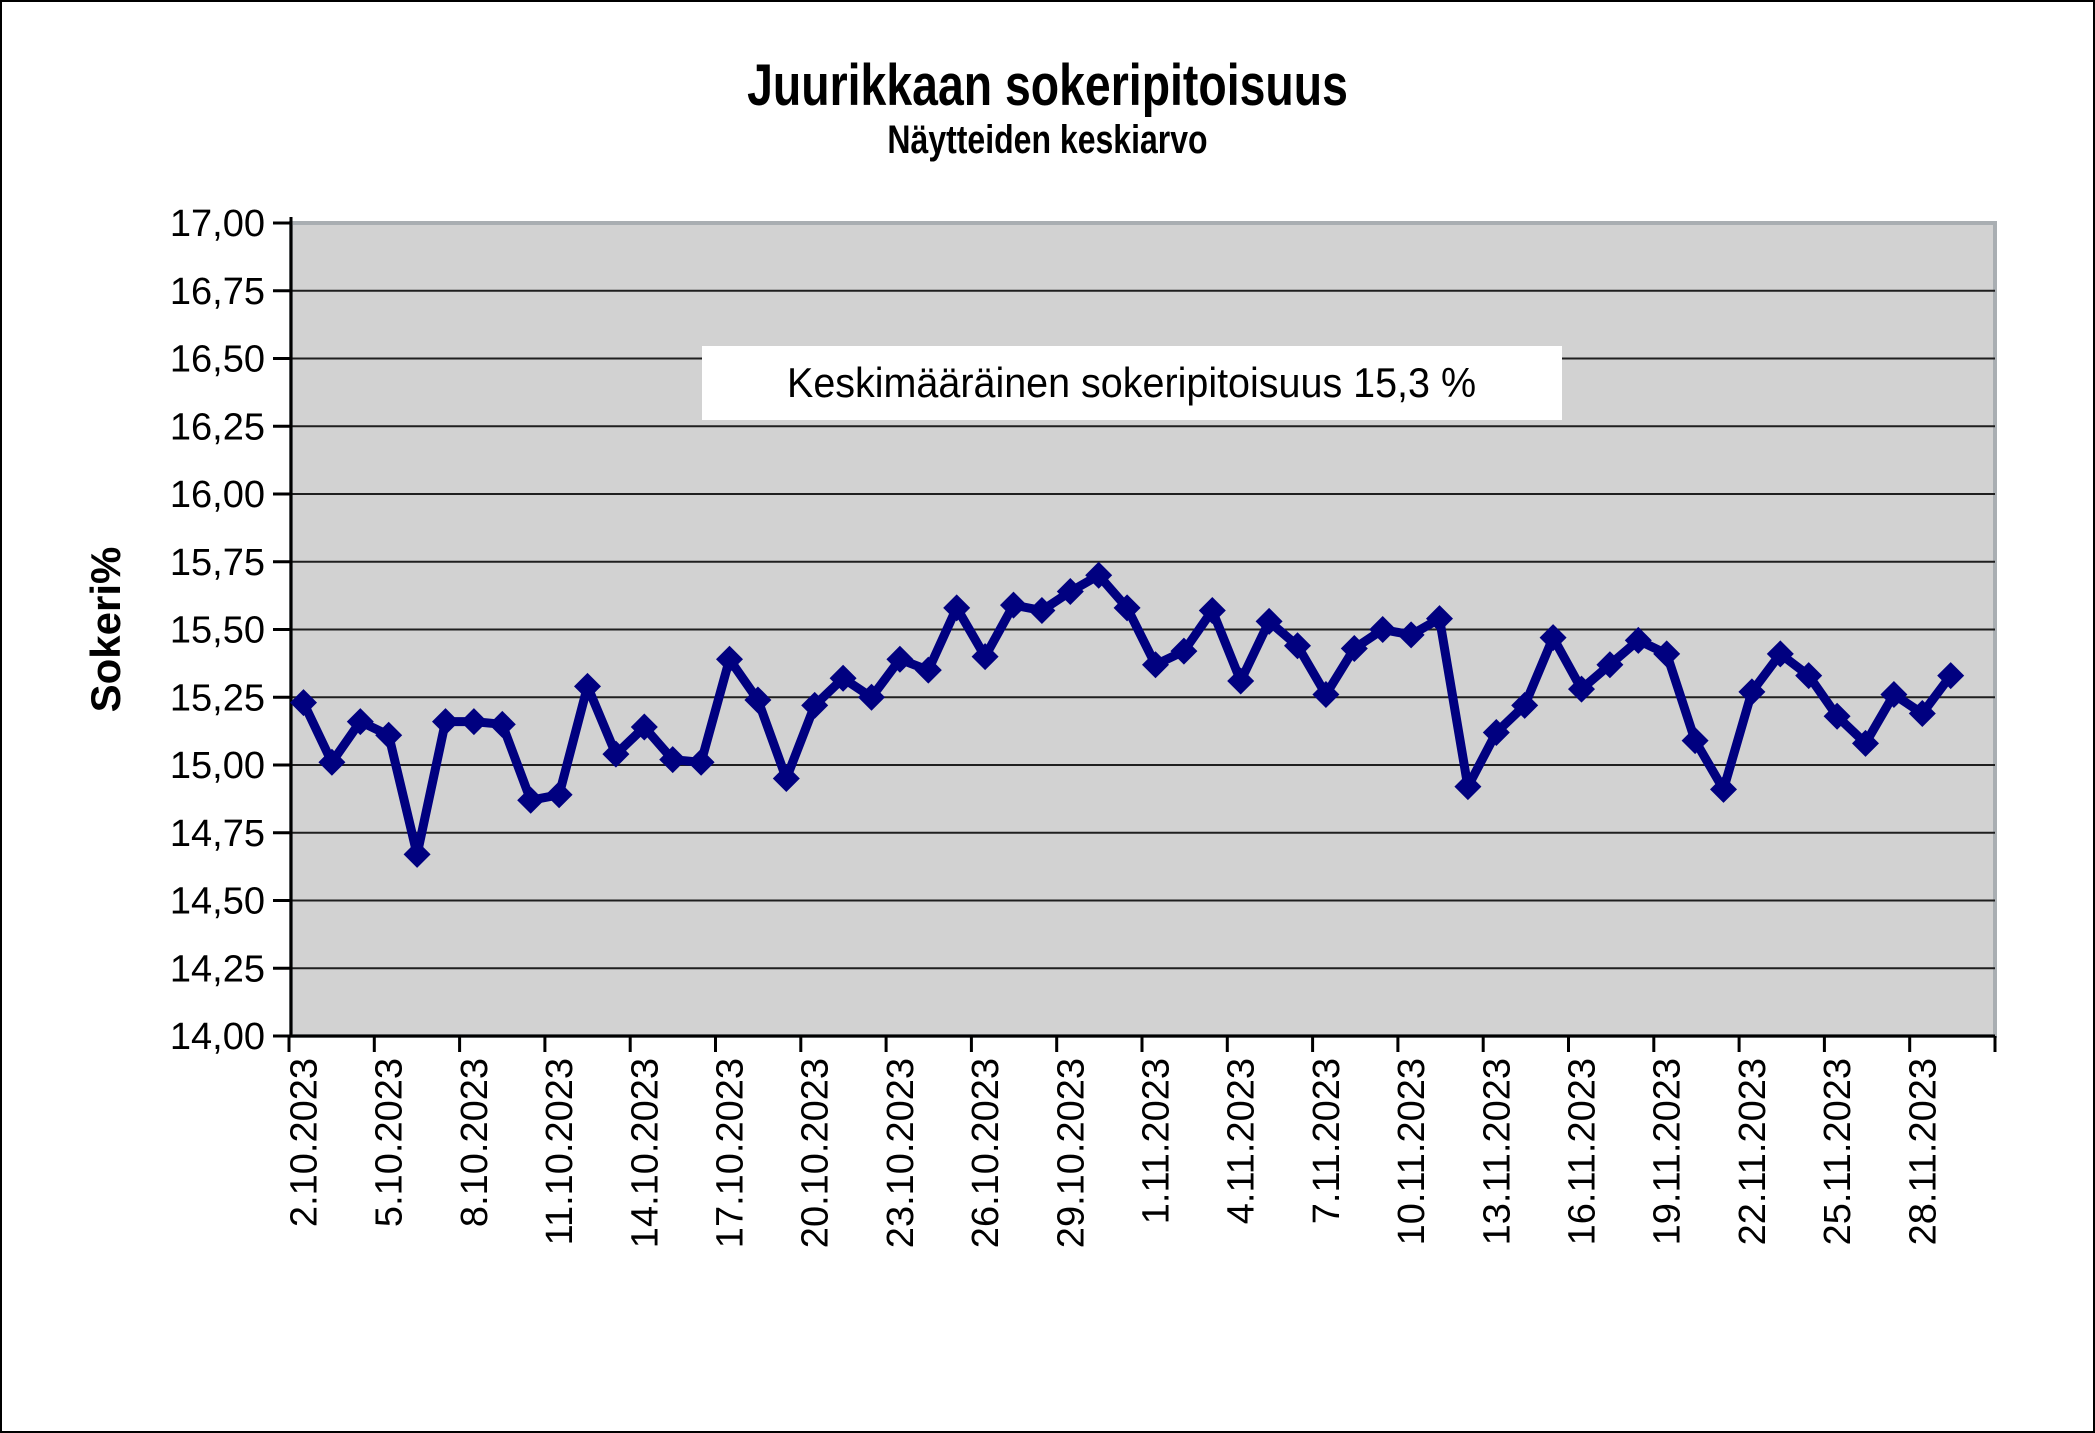 The width and height of the screenshot is (2095, 1433). I want to click on x-tick-label: 17.10.2023, so click(731, 1153).